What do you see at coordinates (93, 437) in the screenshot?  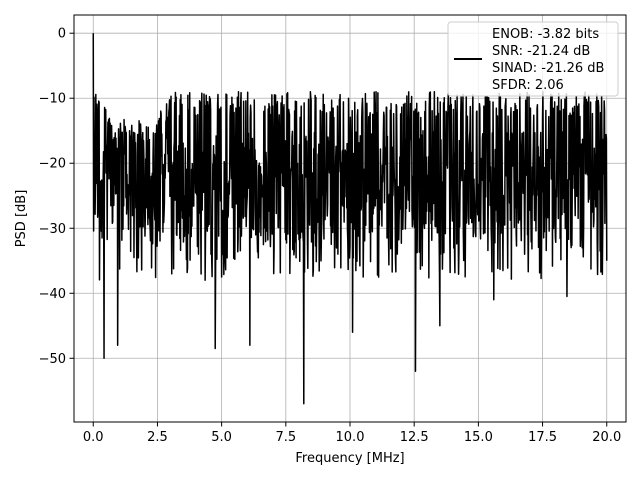 I see `x-tick-label: 0.0` at bounding box center [93, 437].